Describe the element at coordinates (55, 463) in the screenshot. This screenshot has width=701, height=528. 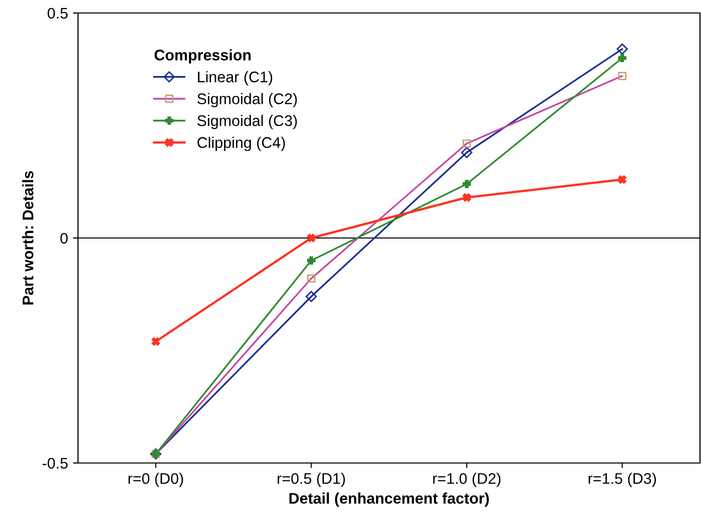
I see `y-tick-label: -0.5` at that location.